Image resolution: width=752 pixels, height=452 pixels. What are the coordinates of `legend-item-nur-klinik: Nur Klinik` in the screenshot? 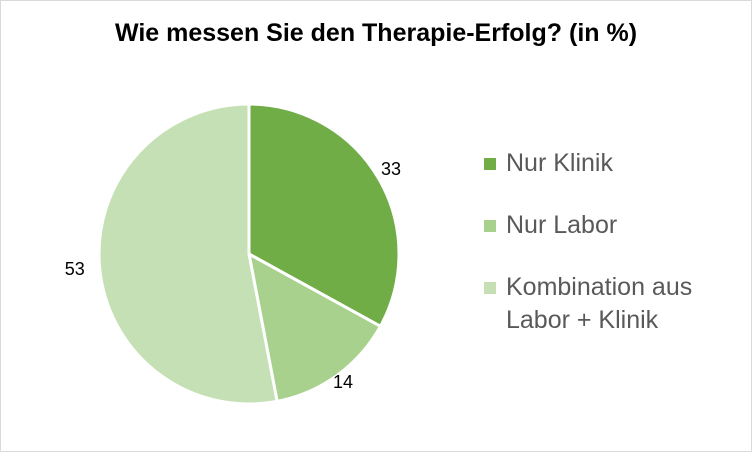 It's located at (614, 163).